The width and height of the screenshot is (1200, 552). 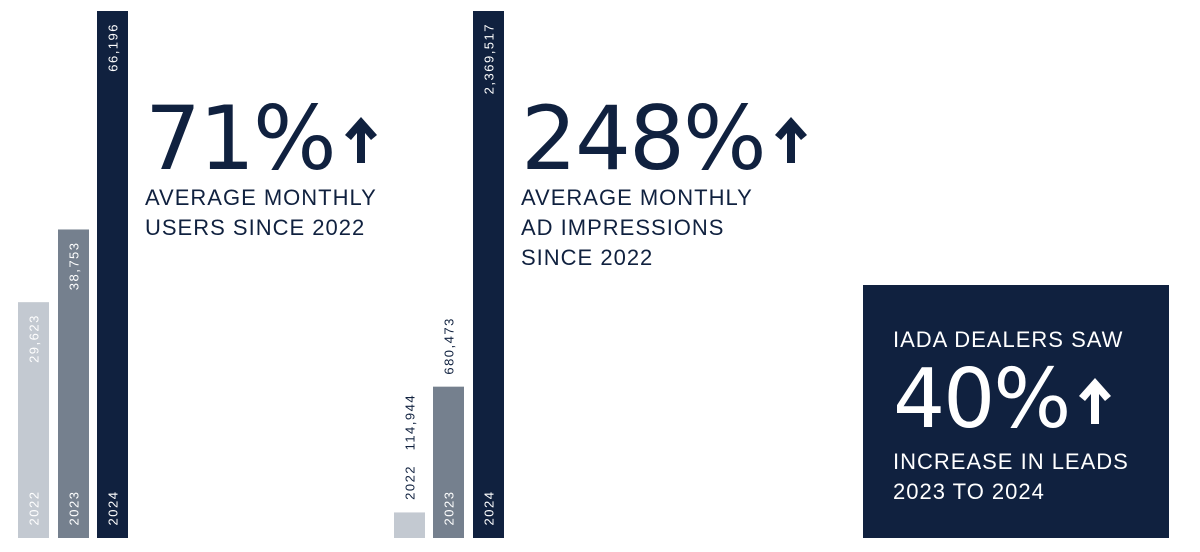 I want to click on value-label-2024: 66,196, so click(x=113, y=47).